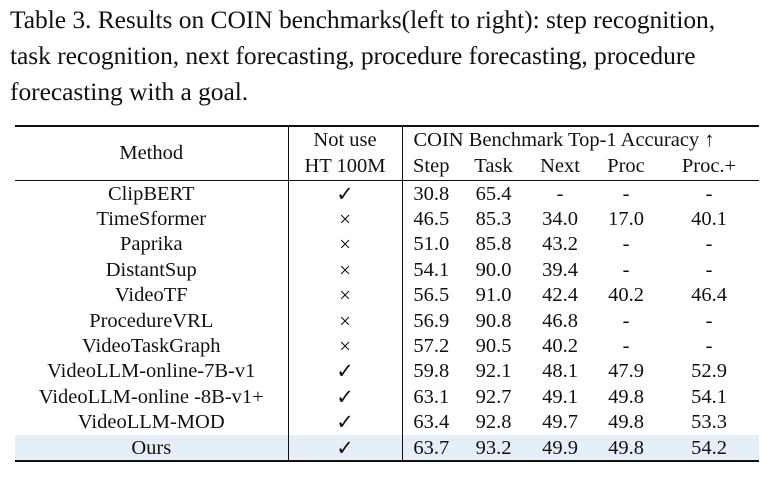 Image resolution: width=767 pixels, height=481 pixels. Describe the element at coordinates (152, 346) in the screenshot. I see `cell-method: VideoTaskGraph` at that location.